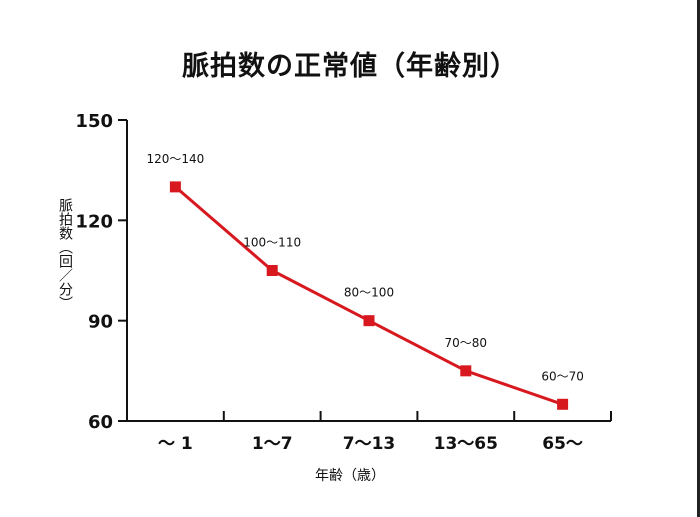  I want to click on data-label: 70〜80, so click(466, 343).